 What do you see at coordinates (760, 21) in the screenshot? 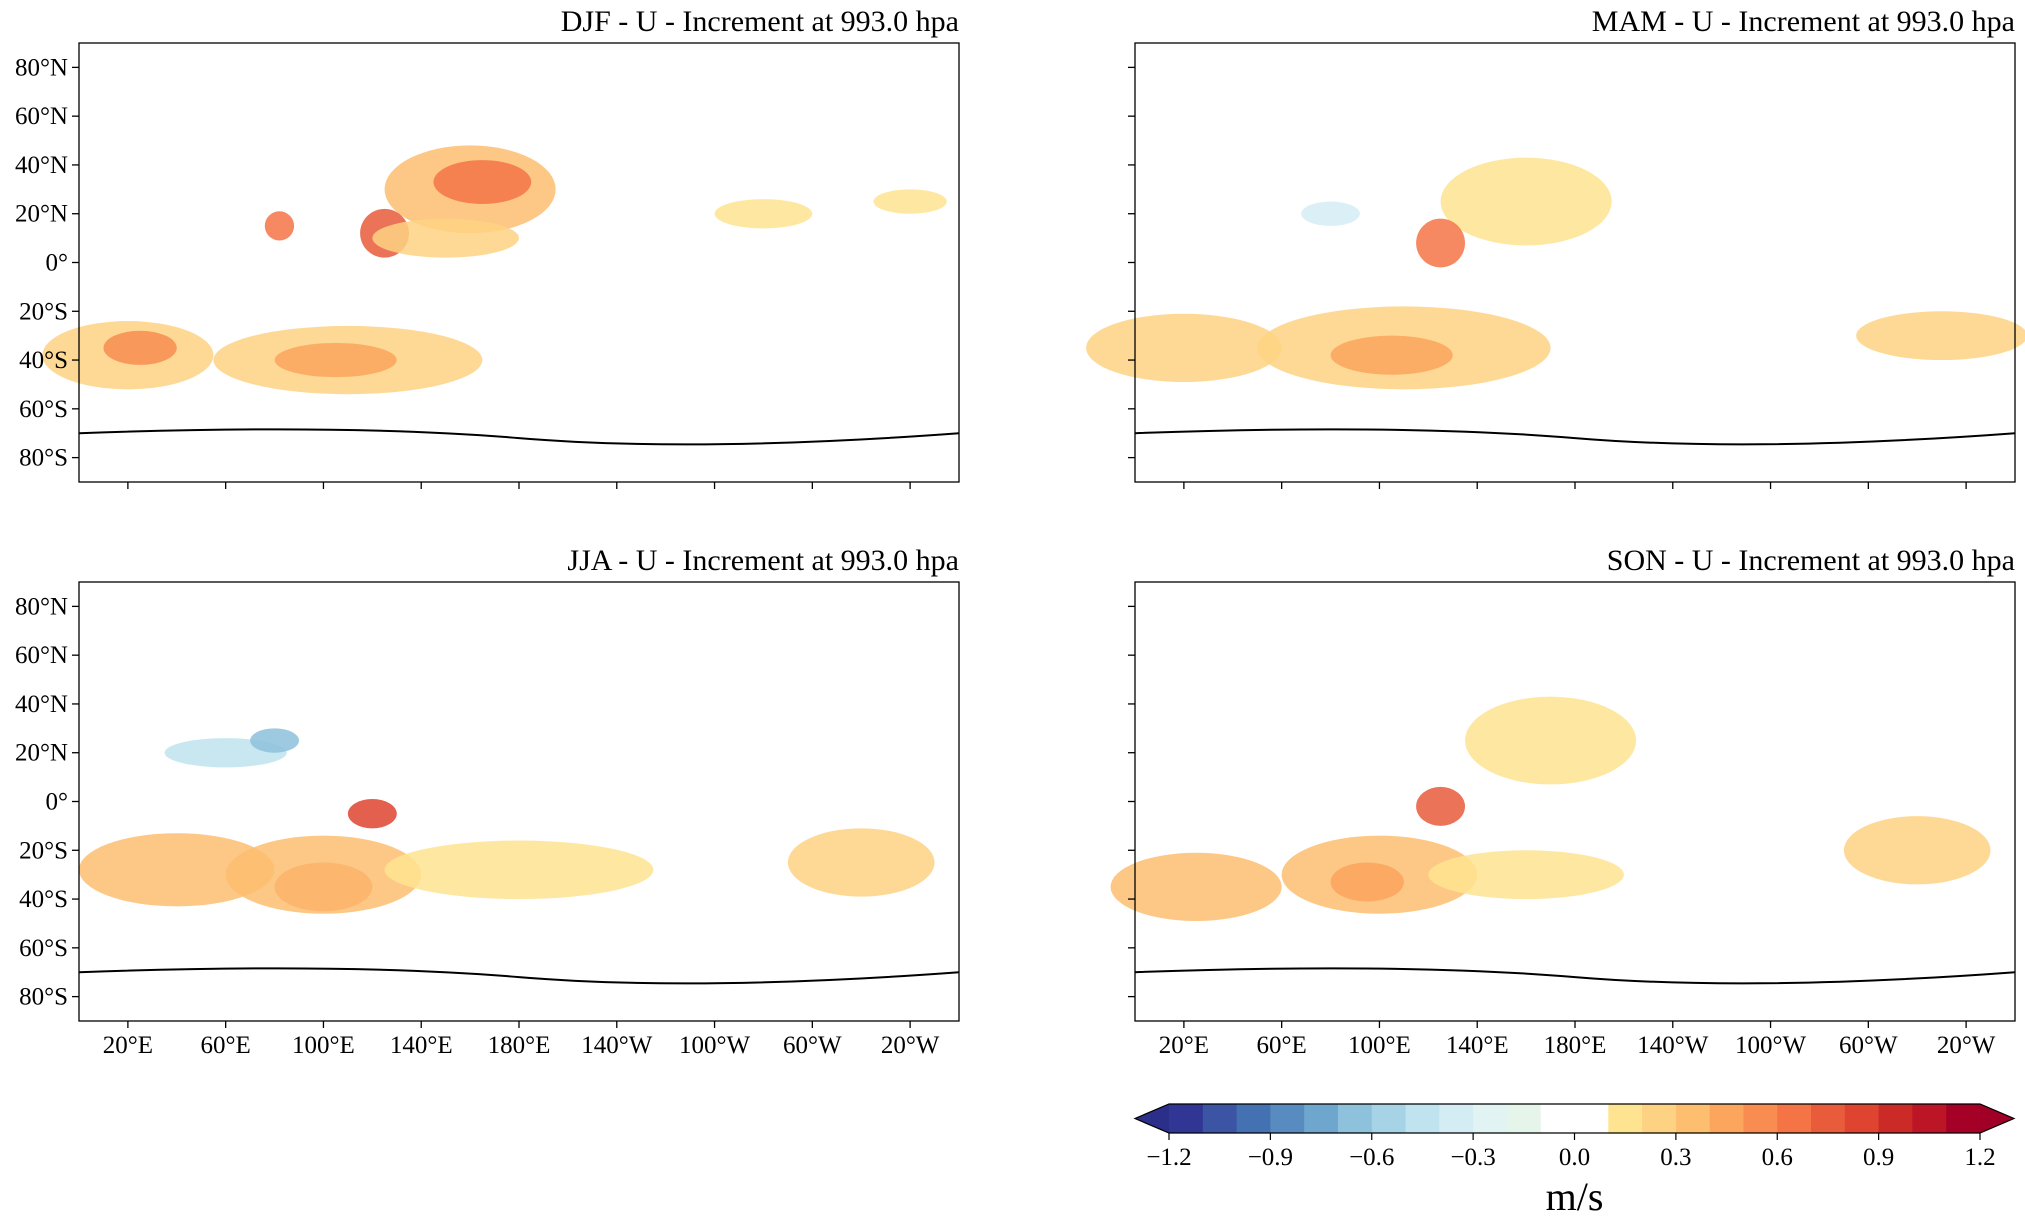
I see `panel-title: DJF - U - Increment at 993.0 hpa` at bounding box center [760, 21].